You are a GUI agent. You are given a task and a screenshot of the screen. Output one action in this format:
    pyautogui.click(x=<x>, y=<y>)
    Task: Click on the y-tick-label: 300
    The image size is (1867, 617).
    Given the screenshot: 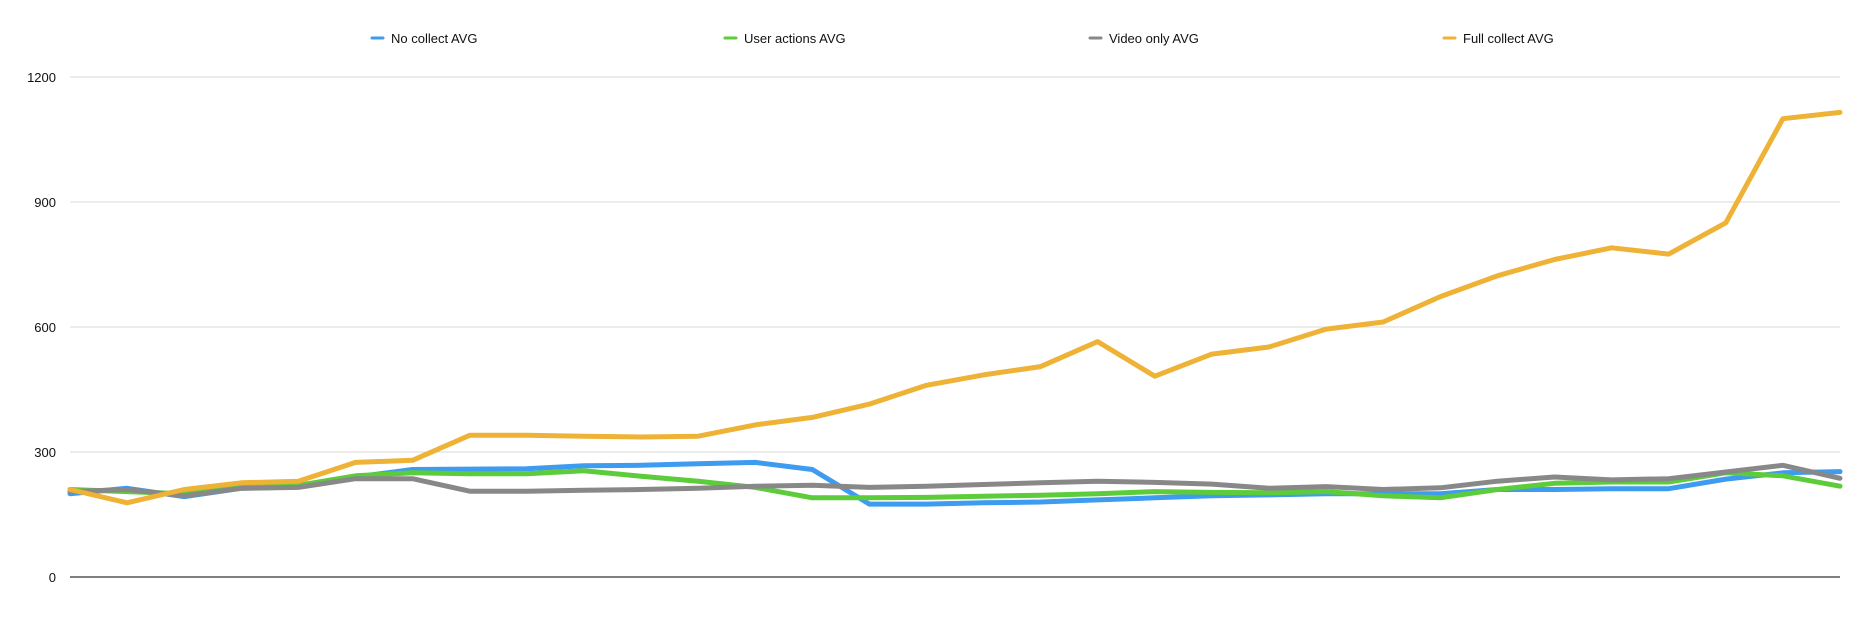 What is the action you would take?
    pyautogui.click(x=45, y=452)
    